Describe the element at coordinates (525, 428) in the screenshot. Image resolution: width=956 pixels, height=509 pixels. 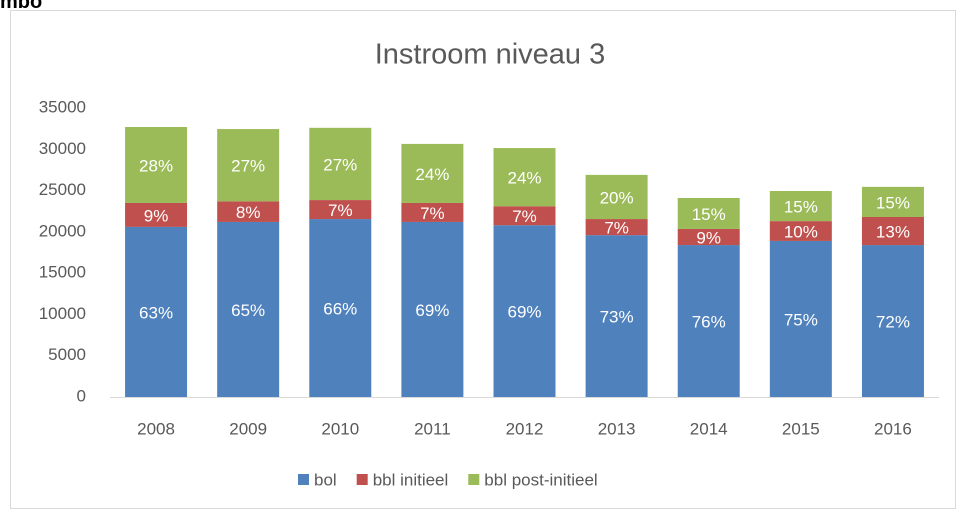
I see `x-tick-label: 2012` at that location.